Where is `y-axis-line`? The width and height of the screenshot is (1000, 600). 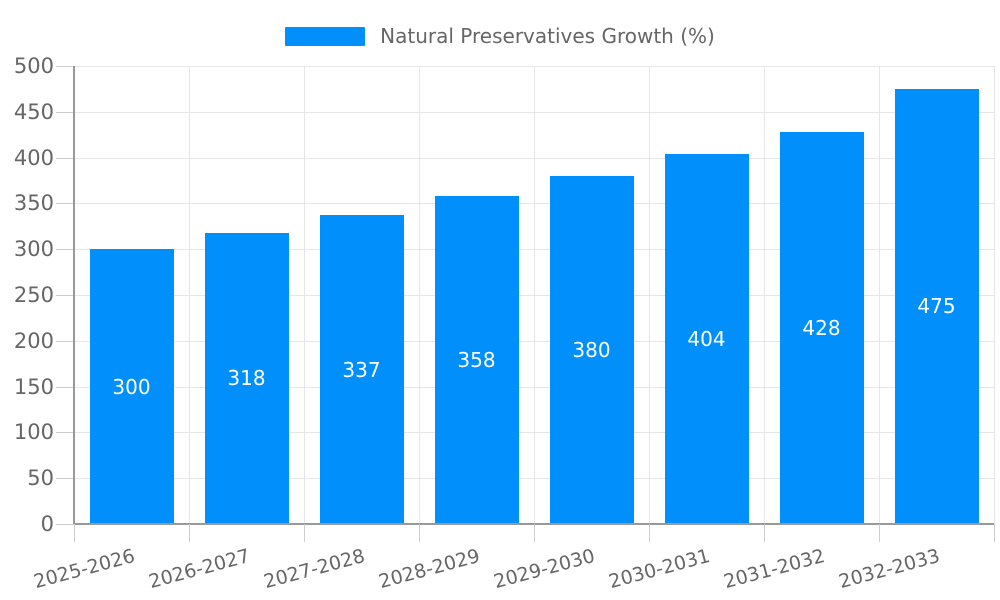 y-axis-line is located at coordinates (74, 295).